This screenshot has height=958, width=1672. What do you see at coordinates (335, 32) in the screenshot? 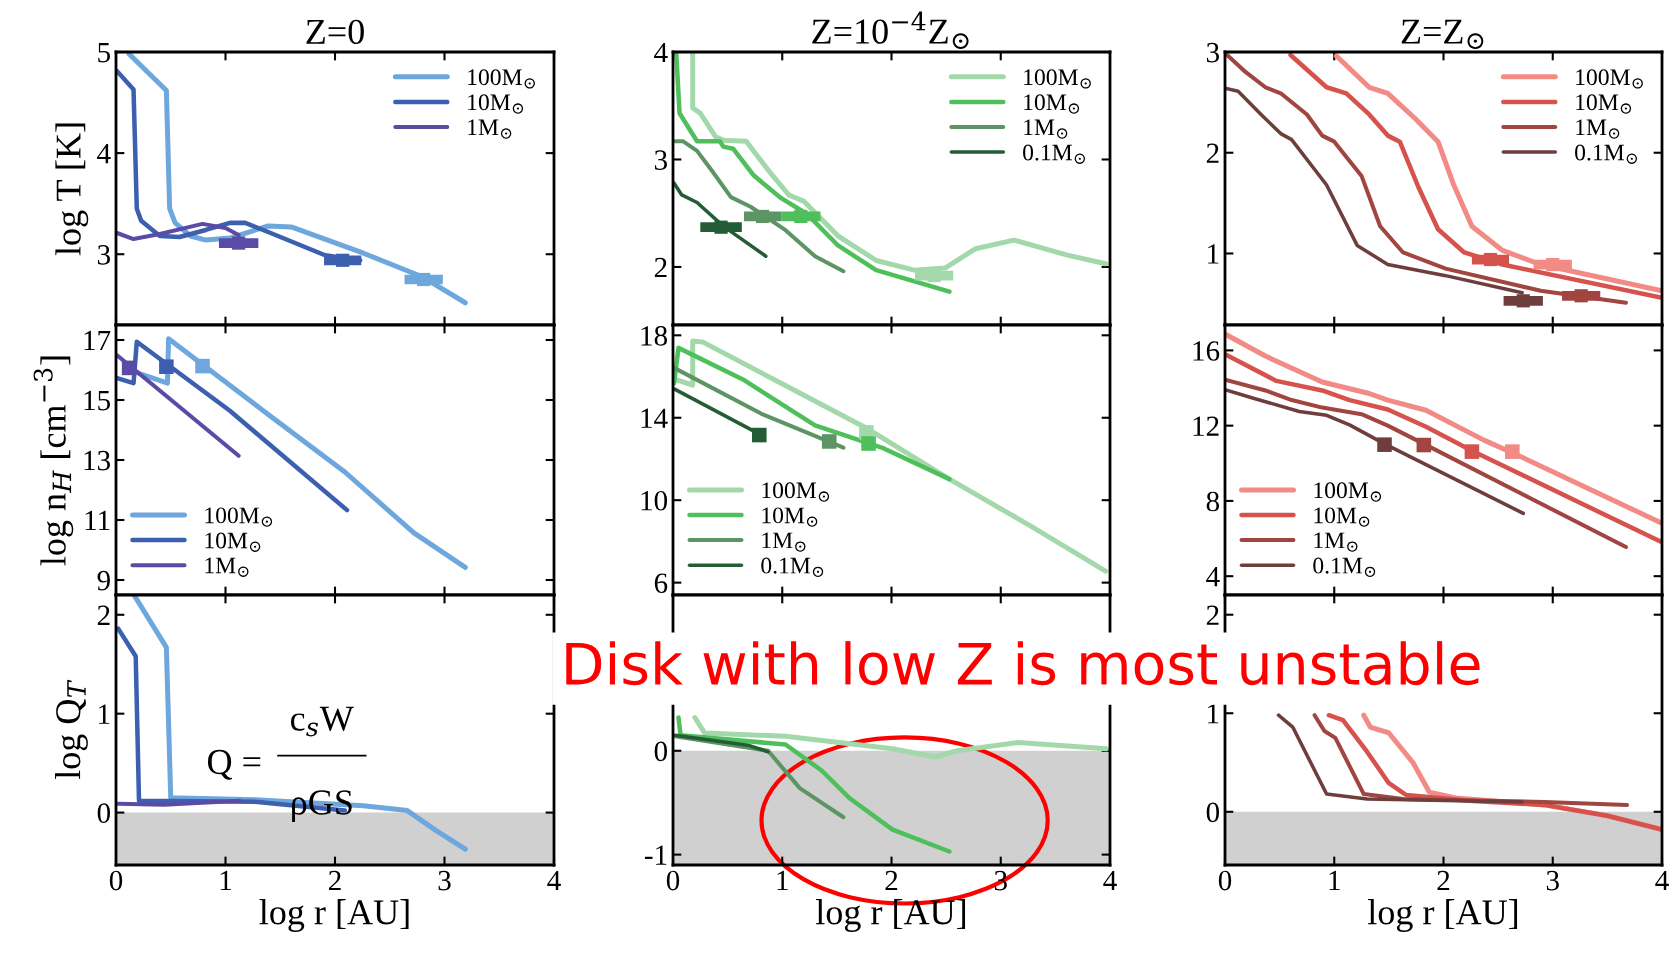
I see `chart-title: Z=0` at bounding box center [335, 32].